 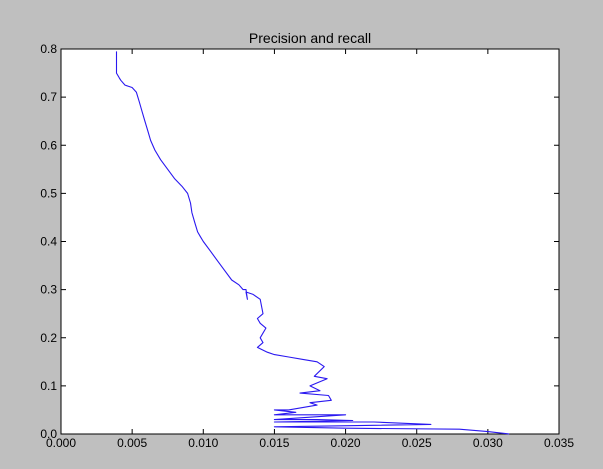 I want to click on y-tick-label: 0.7, so click(x=48, y=97).